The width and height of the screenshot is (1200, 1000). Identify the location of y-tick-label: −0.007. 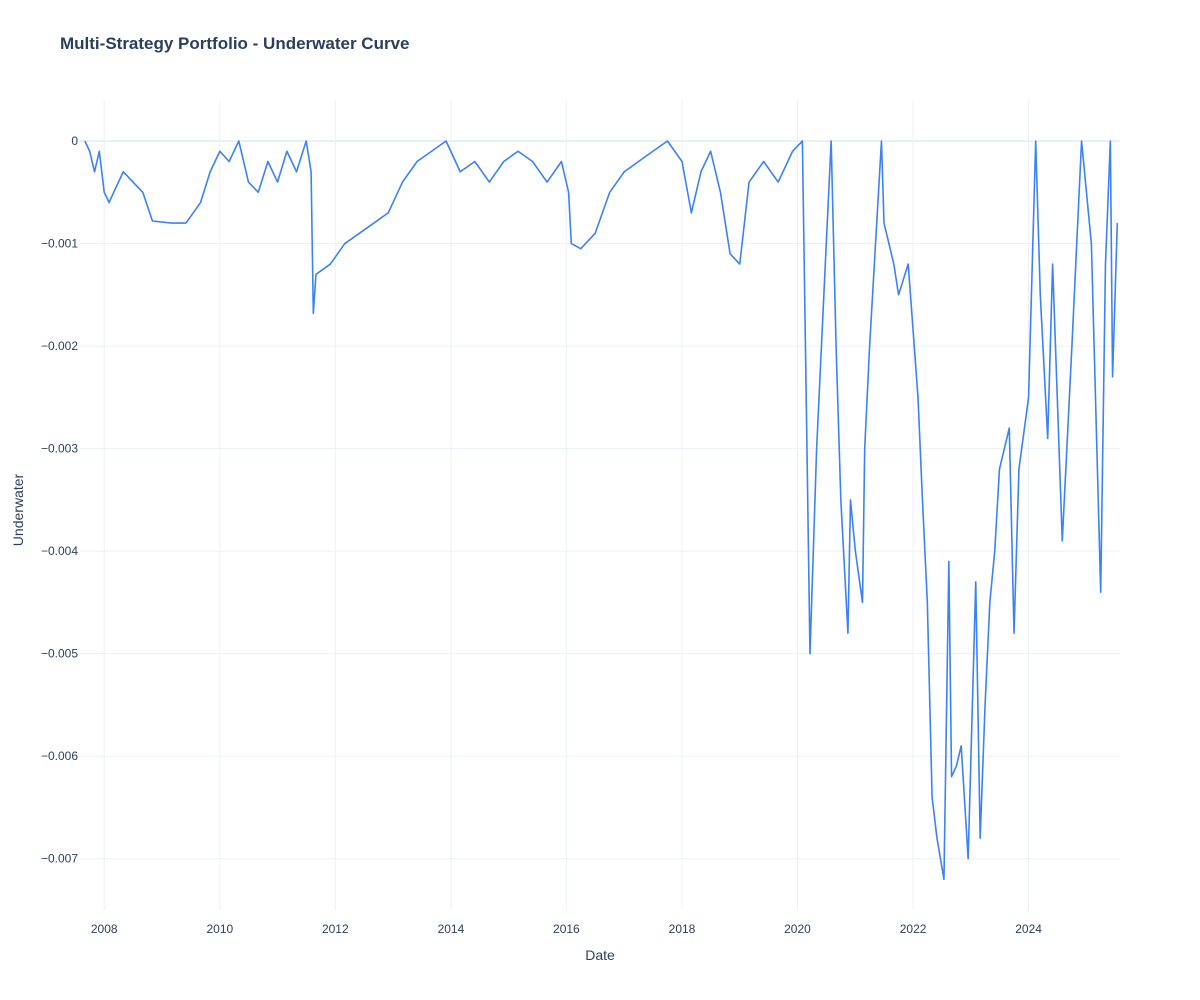
(59, 859).